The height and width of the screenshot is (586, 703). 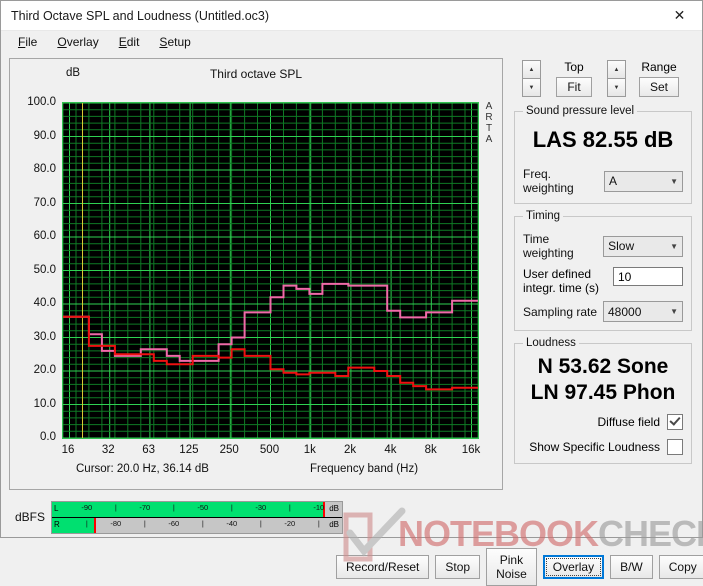 What do you see at coordinates (390, 450) in the screenshot?
I see `x-tick-label: 4k` at bounding box center [390, 450].